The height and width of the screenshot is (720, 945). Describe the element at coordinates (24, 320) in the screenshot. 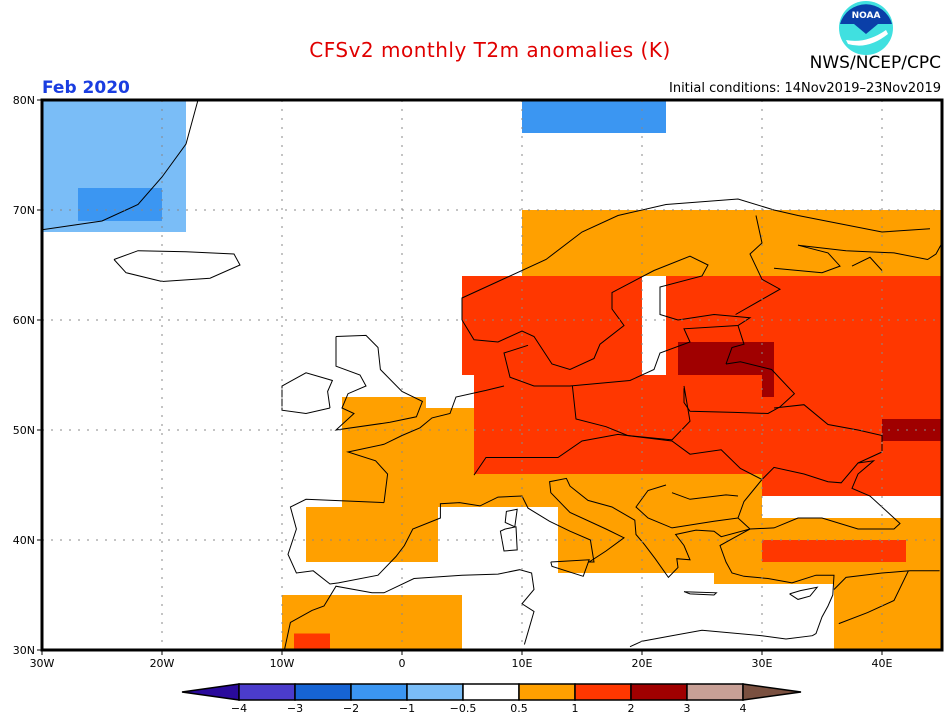

I see `y-tick-label: 60N` at that location.